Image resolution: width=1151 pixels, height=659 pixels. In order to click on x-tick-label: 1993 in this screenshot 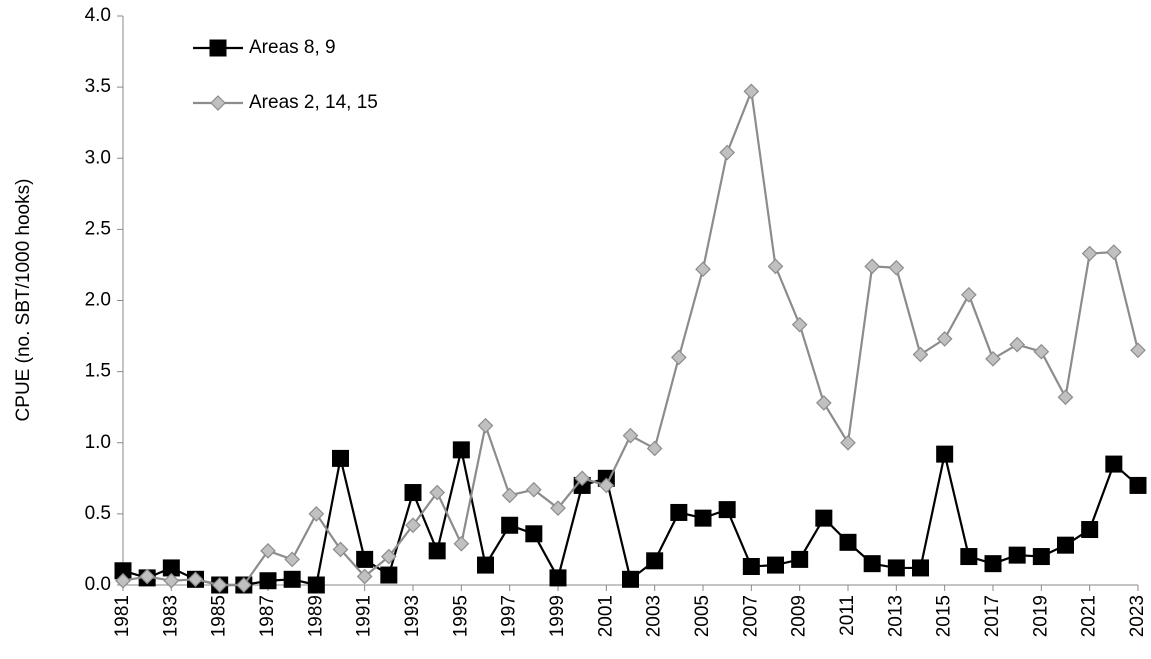, I will do `click(412, 616)`.